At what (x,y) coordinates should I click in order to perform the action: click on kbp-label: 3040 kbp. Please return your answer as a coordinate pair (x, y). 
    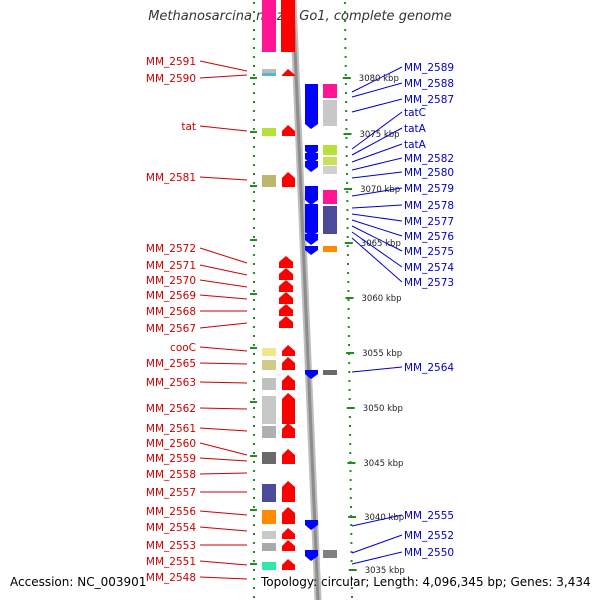
    Looking at the image, I should click on (384, 518).